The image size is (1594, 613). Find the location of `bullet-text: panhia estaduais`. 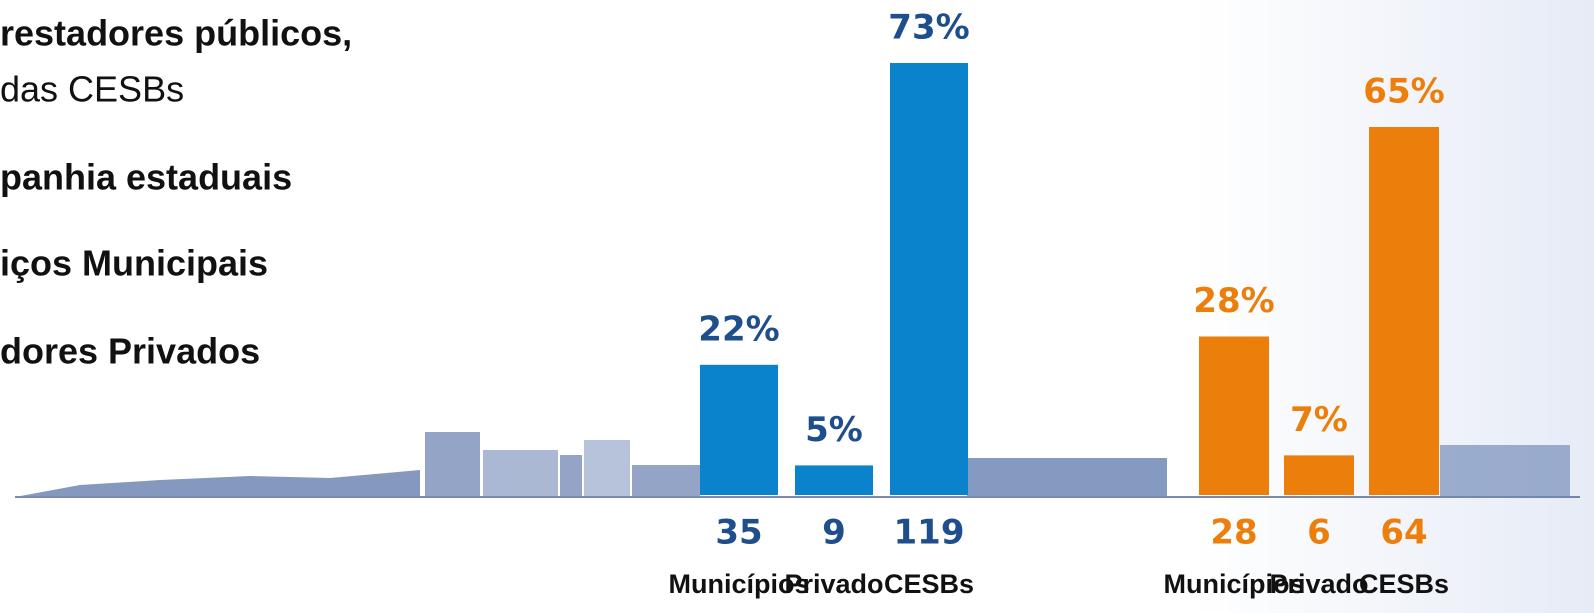

bullet-text: panhia estaduais is located at coordinates (146, 177).